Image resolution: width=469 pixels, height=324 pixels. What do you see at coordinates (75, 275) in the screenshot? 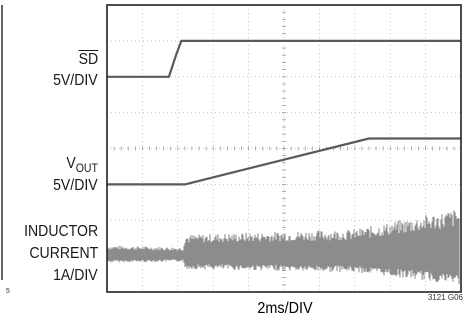
I see `inductor-scale-label: 1A/DIV` at bounding box center [75, 275].